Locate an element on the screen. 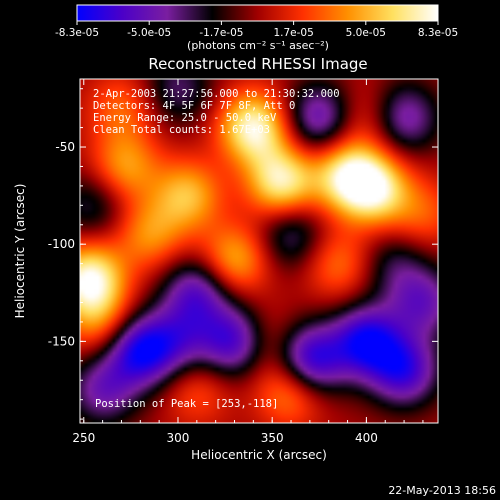 This screenshot has height=500, width=500. x-axis-label: Heliocentric X (arcsec) is located at coordinates (259, 455).